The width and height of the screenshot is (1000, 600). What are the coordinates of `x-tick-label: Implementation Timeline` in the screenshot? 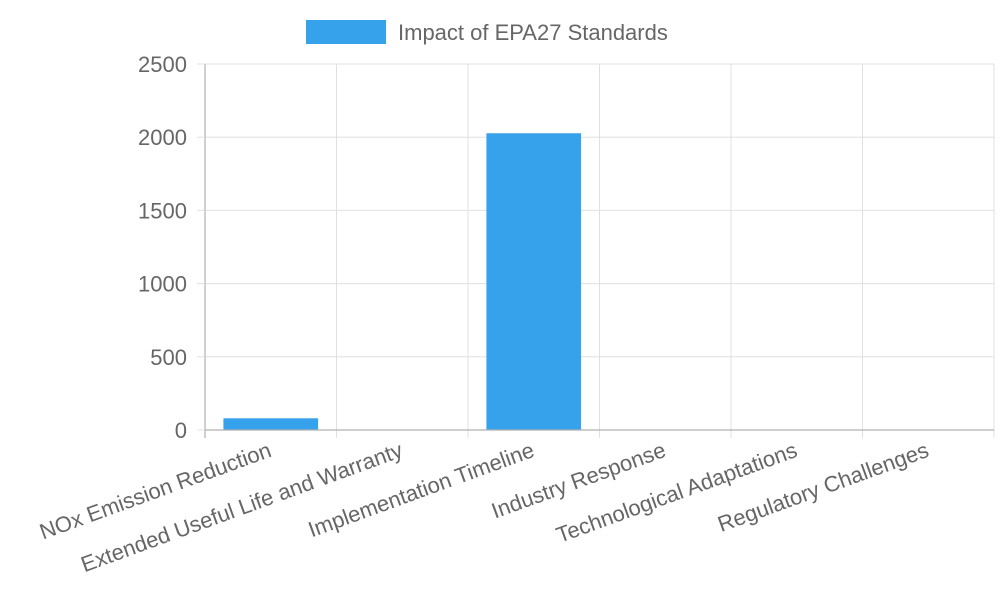 It's located at (421, 489).